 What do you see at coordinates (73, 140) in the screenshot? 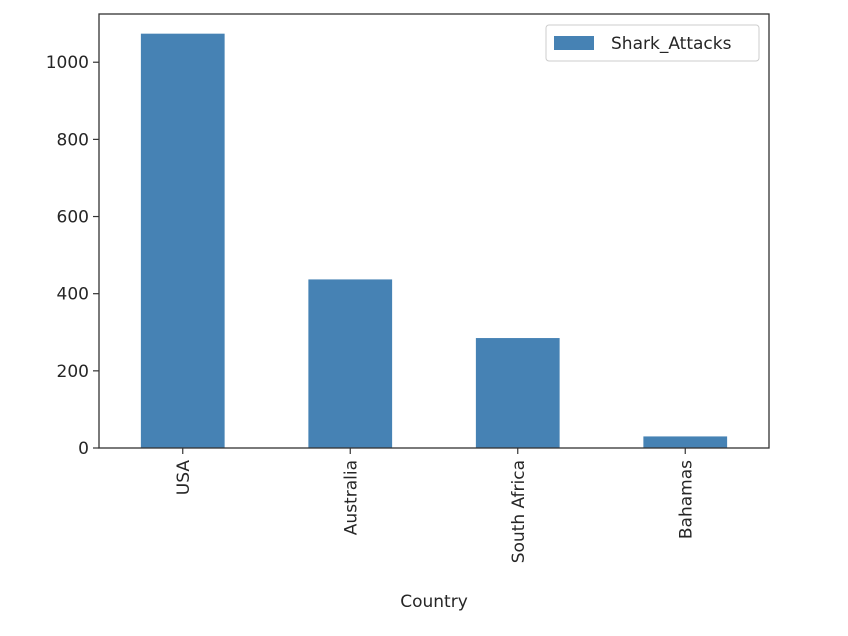
I see `y-tick-label: 800` at bounding box center [73, 140].